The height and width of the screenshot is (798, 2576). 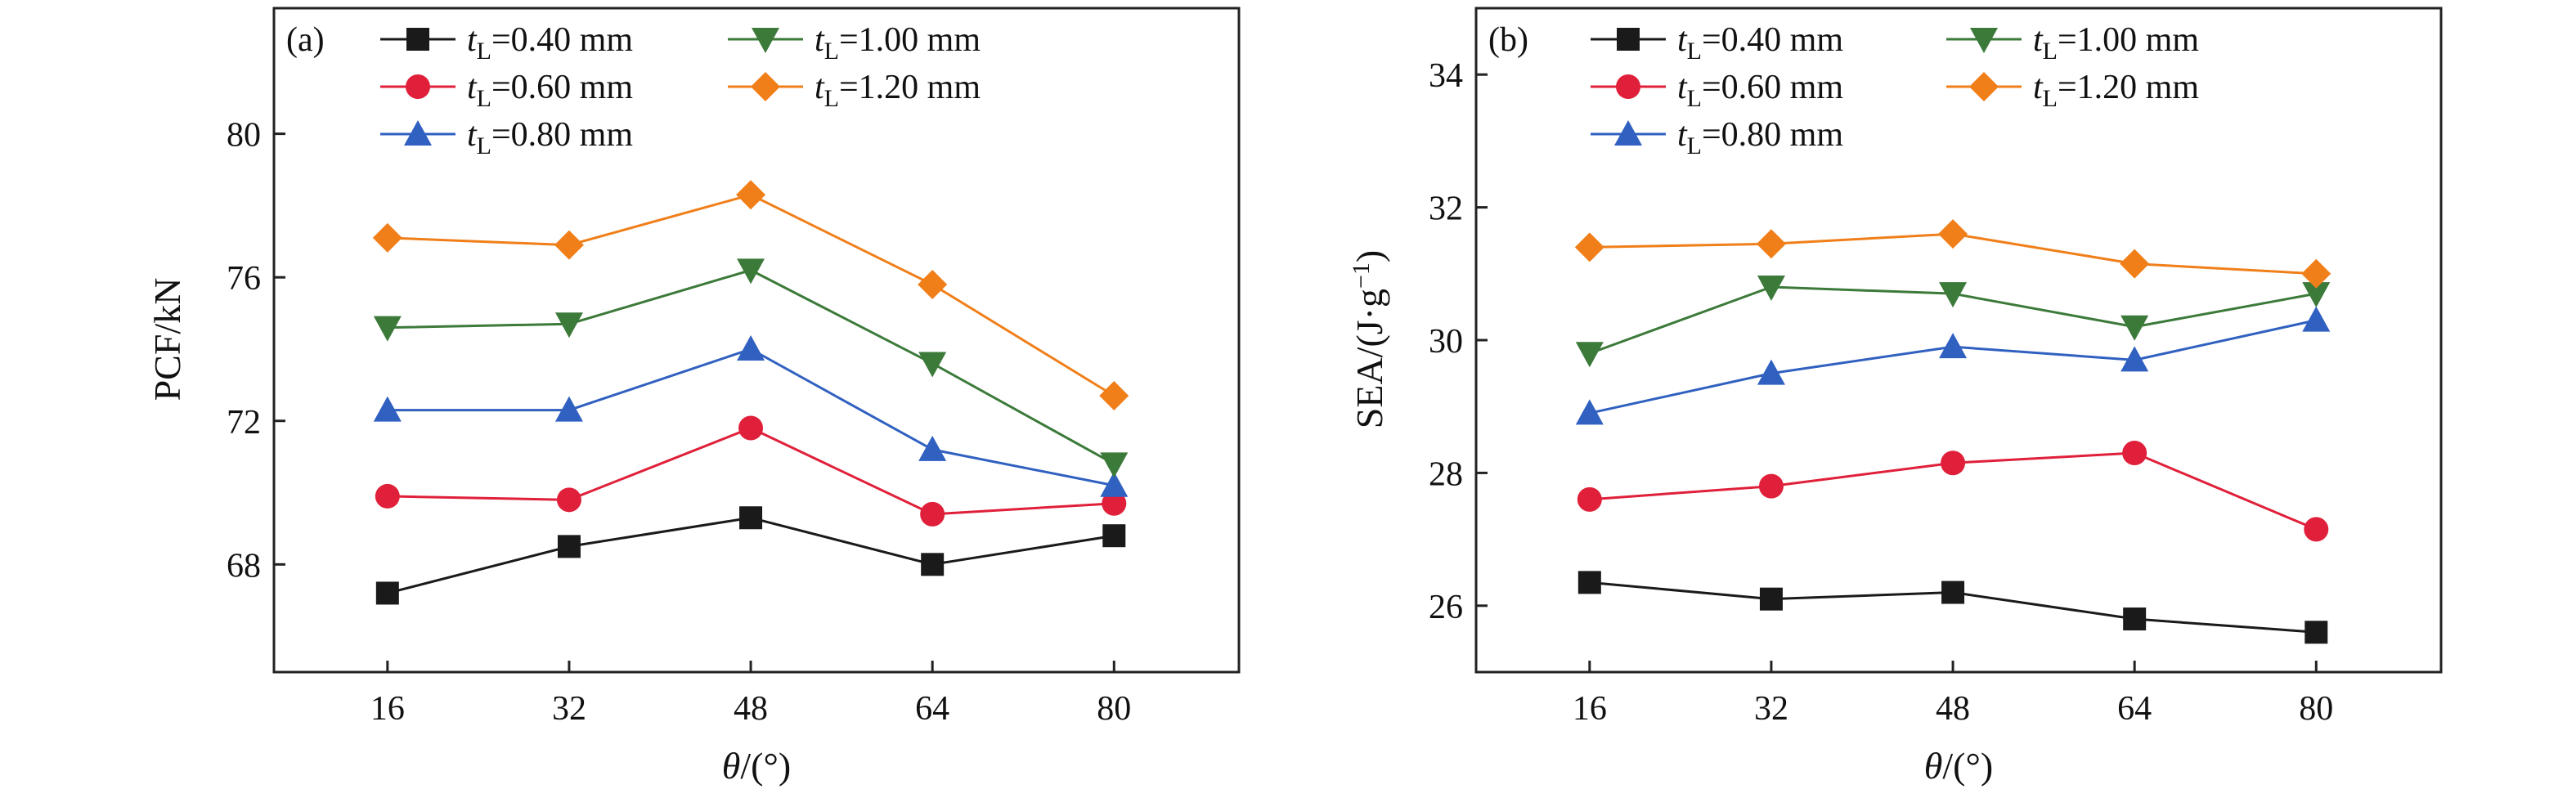 What do you see at coordinates (1773, 40) in the screenshot?
I see `legend-value: =0.40 mm` at bounding box center [1773, 40].